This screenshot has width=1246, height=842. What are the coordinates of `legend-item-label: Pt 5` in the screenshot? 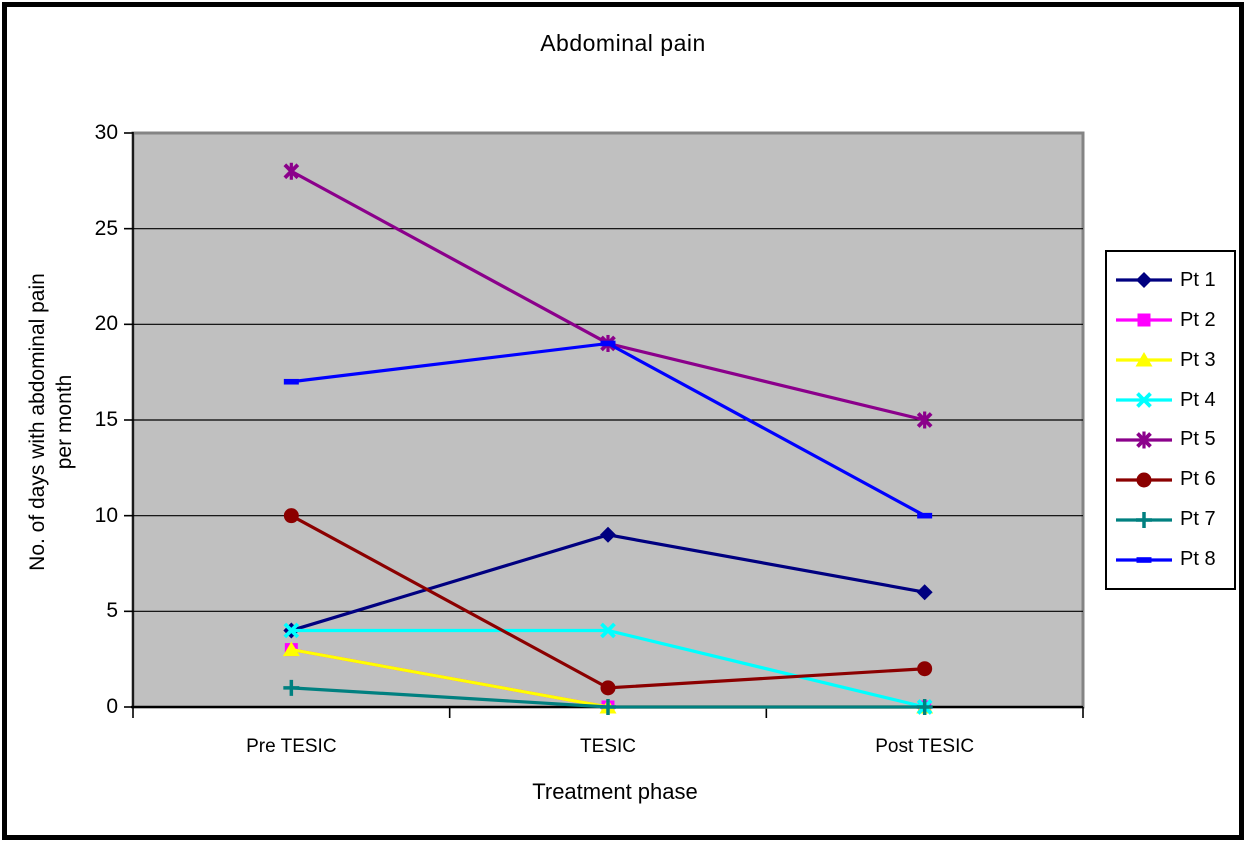 It's located at (1198, 439).